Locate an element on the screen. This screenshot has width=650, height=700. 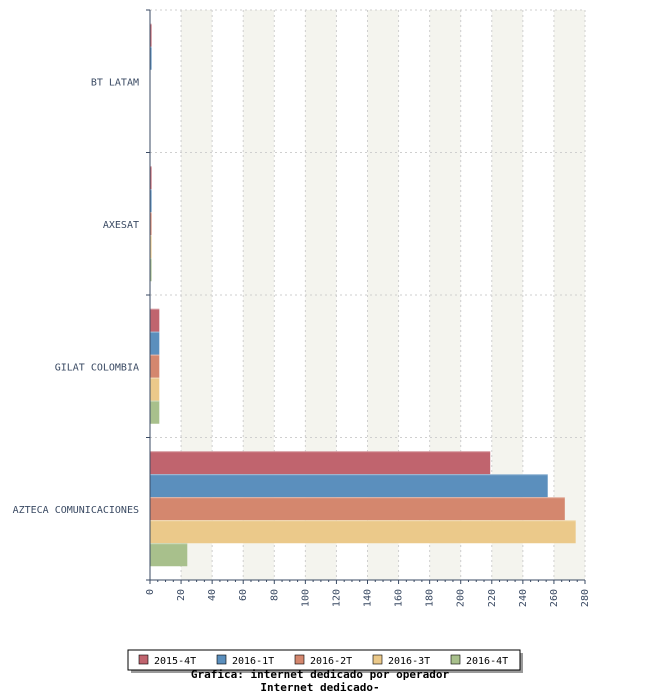
x-tick-label: 120 is located at coordinates (336, 598).